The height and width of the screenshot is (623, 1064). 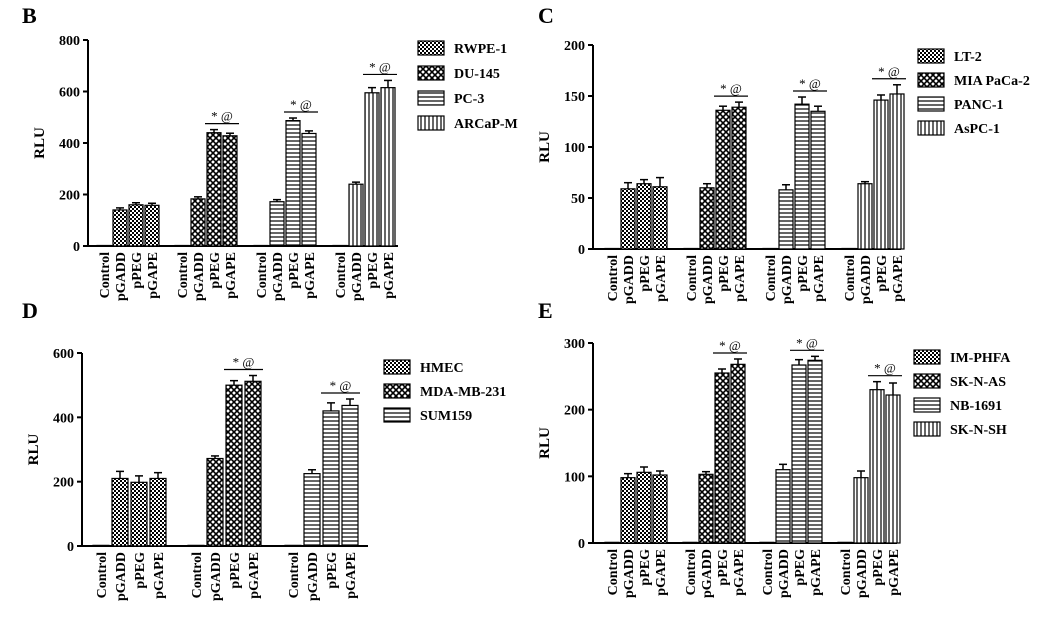 I want to click on bar-aspc-1-pgape, so click(x=897, y=171).